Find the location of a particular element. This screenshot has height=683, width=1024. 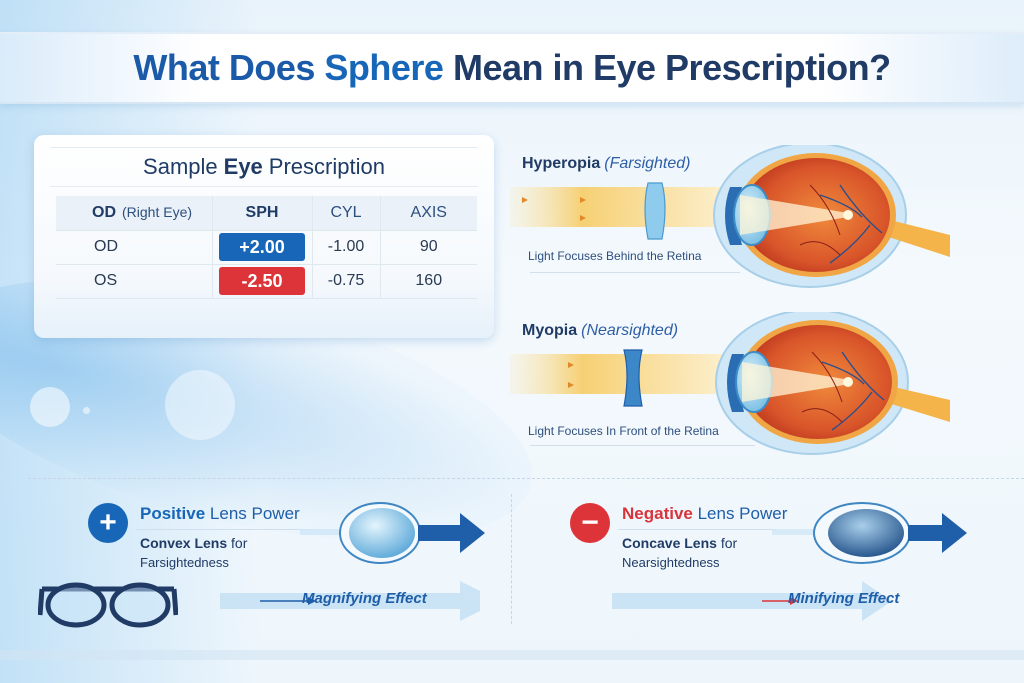

section-divider is located at coordinates (526, 478).